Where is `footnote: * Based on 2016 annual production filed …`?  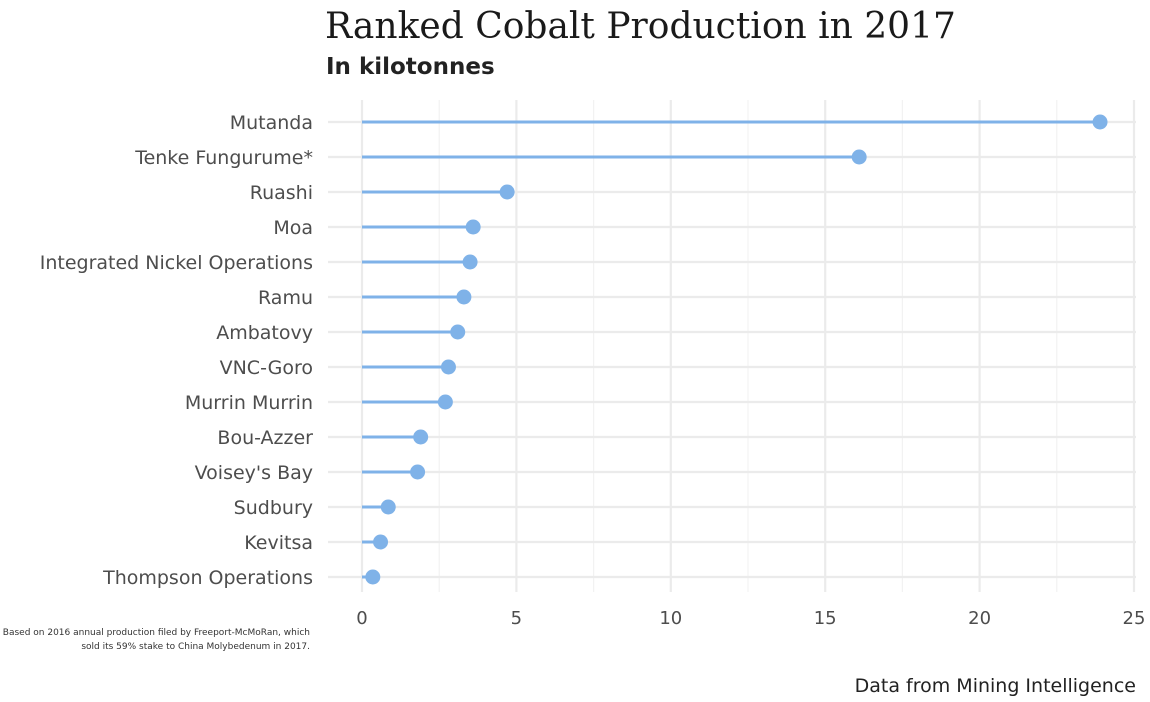
footnote: * Based on 2016 annual production filed … is located at coordinates (155, 640).